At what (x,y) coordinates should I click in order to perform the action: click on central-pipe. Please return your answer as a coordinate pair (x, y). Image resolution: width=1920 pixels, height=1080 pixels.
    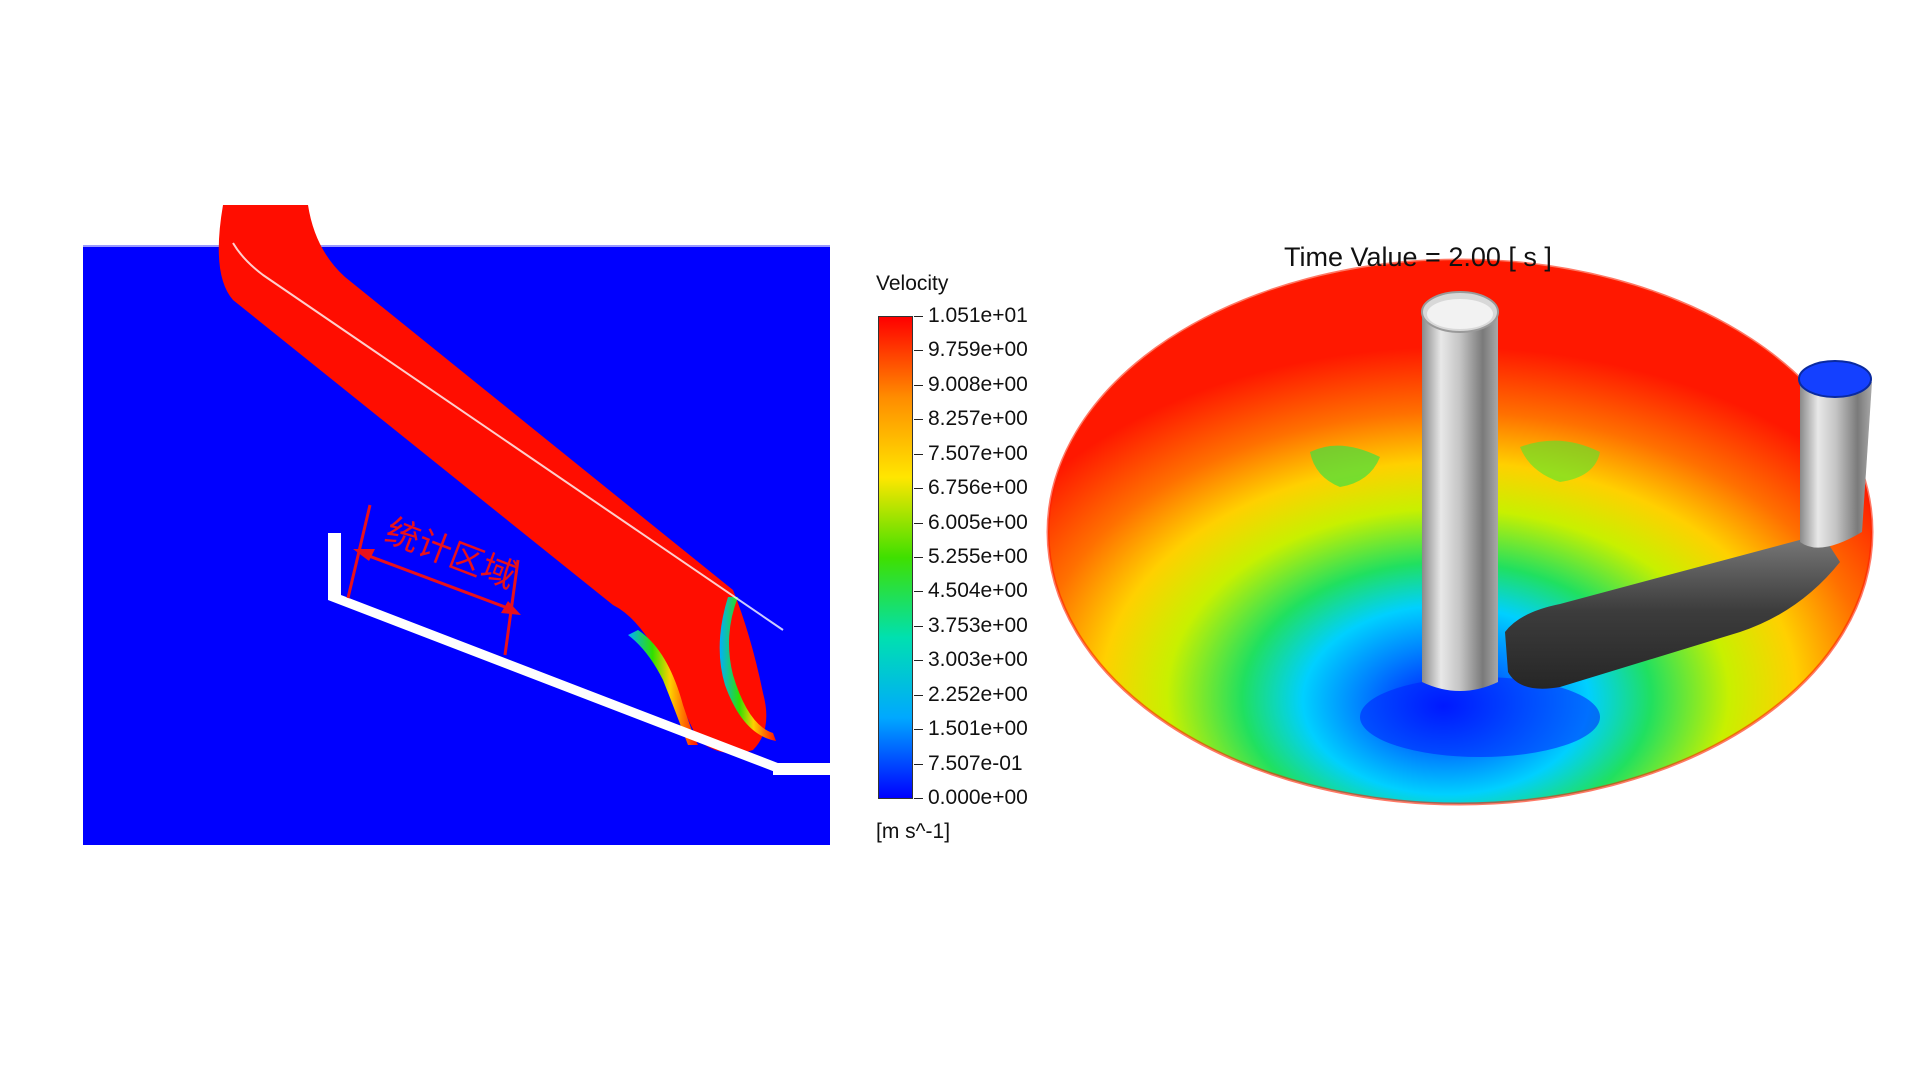
    Looking at the image, I should click on (1460, 501).